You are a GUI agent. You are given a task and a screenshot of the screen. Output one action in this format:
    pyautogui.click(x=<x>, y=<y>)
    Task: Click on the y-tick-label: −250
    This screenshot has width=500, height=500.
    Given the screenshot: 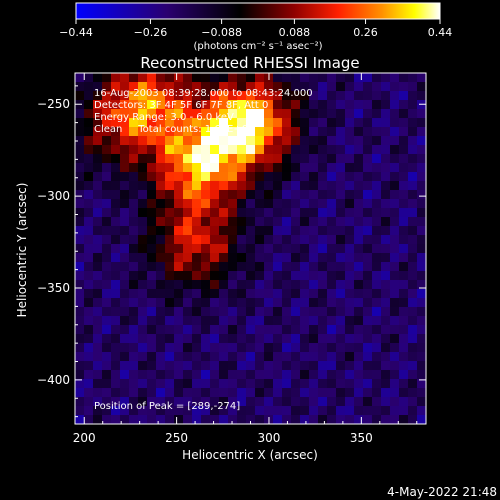 What is the action you would take?
    pyautogui.click(x=53, y=104)
    